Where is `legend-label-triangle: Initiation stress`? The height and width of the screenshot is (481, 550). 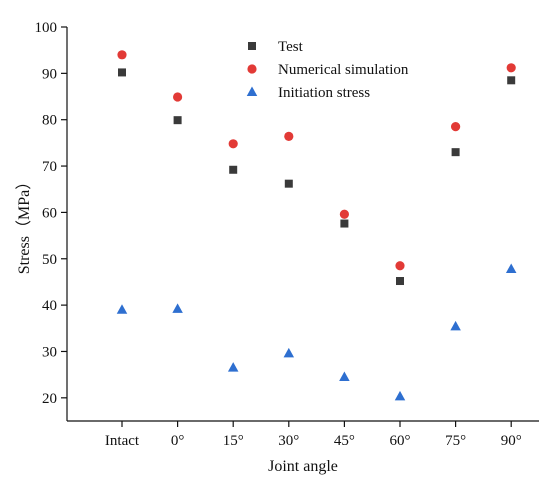
legend-label-triangle: Initiation stress is located at coordinates (324, 93).